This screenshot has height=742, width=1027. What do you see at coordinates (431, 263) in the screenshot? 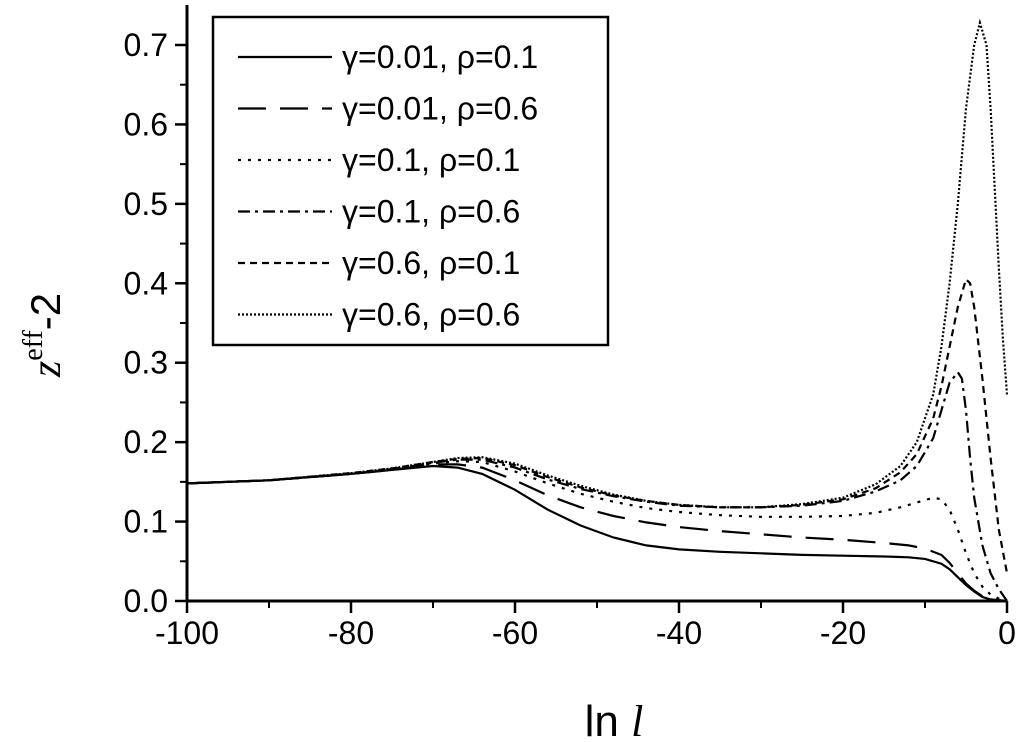
I see `legend-label-5: γ=0.6, ρ=0.1` at bounding box center [431, 263].